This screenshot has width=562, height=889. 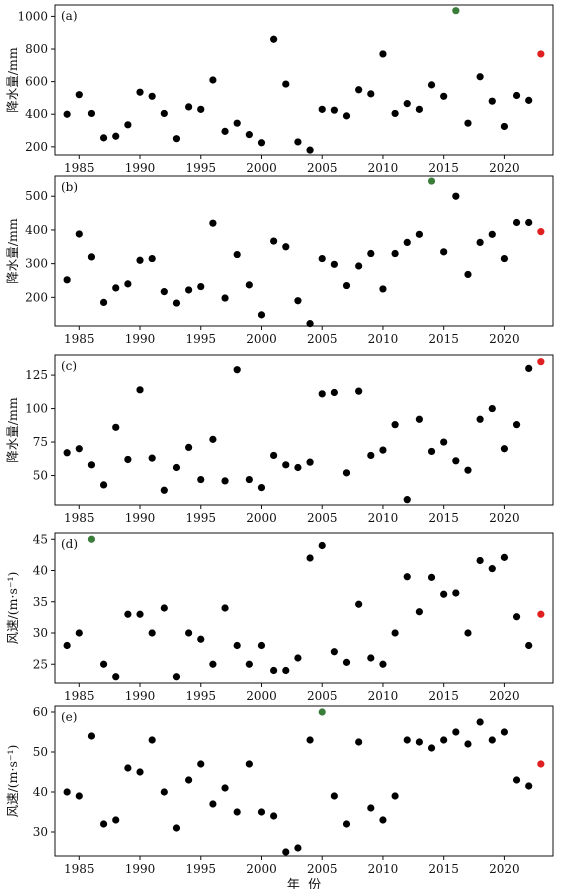 I want to click on panel-label: (a), so click(x=69, y=16).